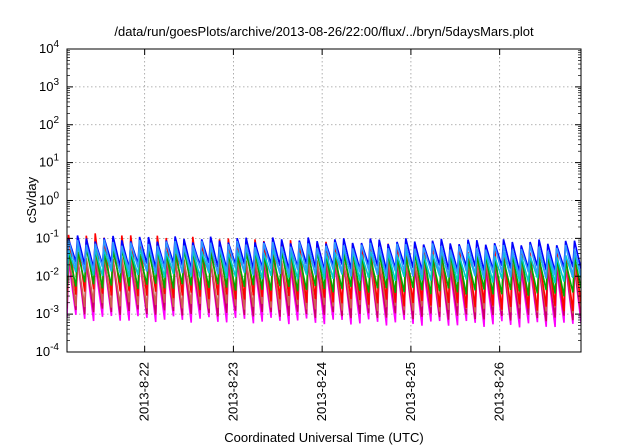 The image size is (640, 448). What do you see at coordinates (48, 312) in the screenshot?
I see `y-tick-label: 10⁻³` at bounding box center [48, 312].